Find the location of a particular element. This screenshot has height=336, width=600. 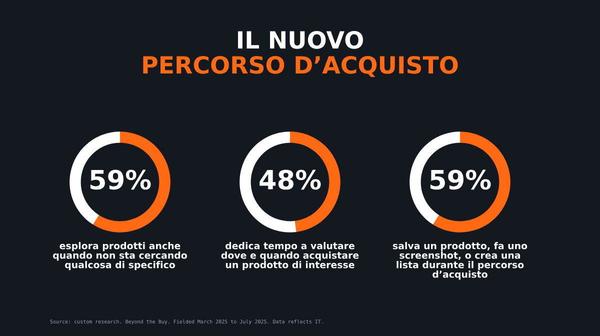

data-label: 48% is located at coordinates (290, 180).